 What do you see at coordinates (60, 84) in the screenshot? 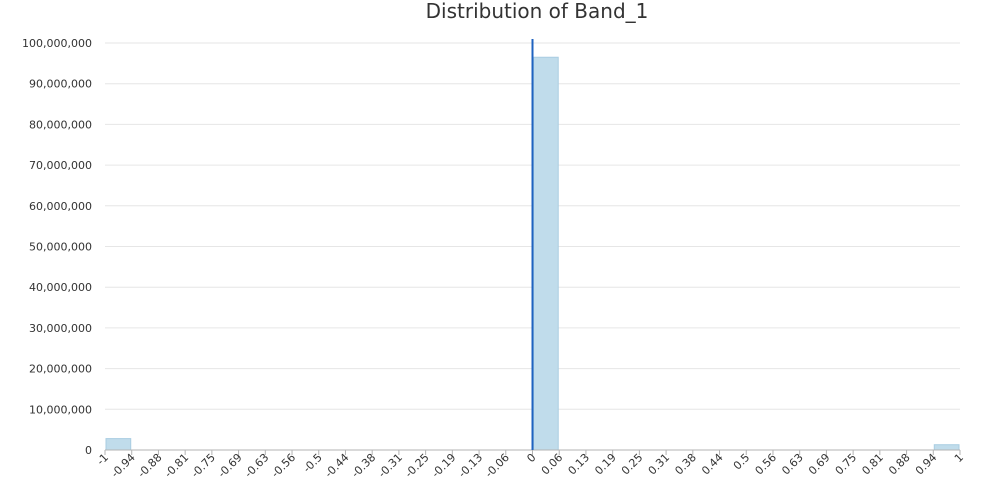
I see `y-tick-label: 90,000,000` at bounding box center [60, 84].